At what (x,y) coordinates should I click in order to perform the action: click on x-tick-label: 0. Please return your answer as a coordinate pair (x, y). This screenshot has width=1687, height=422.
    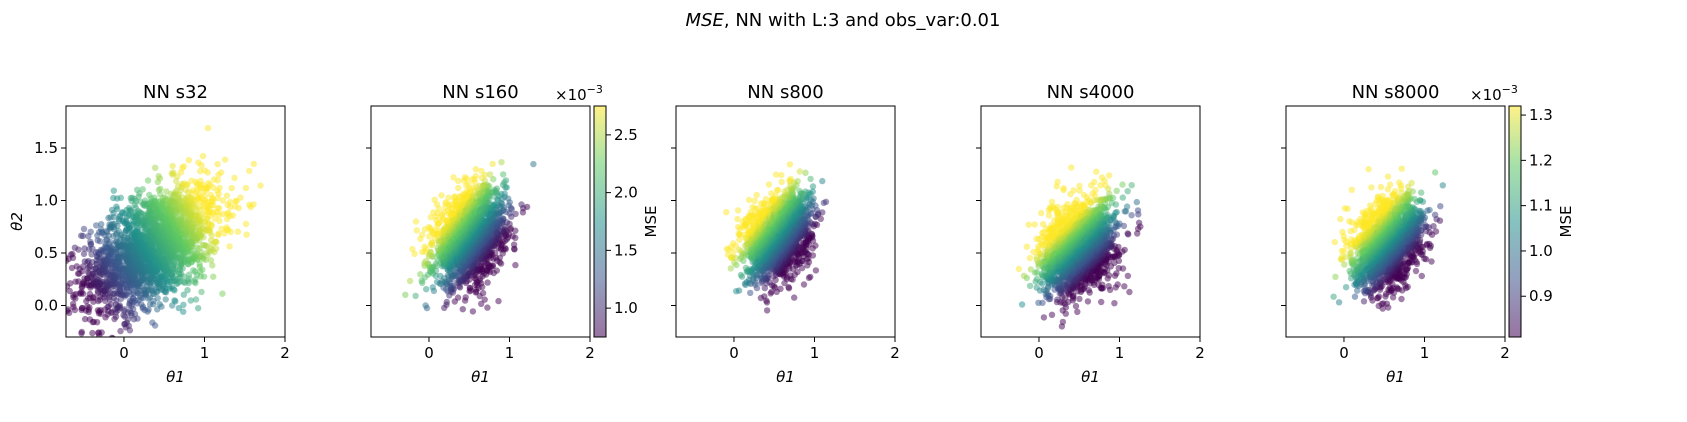
    Looking at the image, I should click on (429, 353).